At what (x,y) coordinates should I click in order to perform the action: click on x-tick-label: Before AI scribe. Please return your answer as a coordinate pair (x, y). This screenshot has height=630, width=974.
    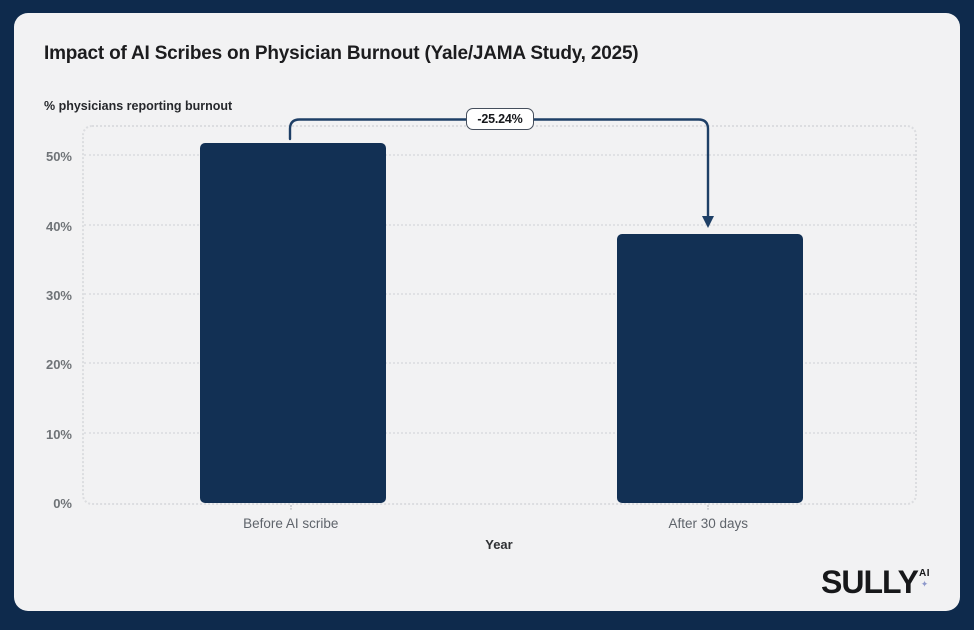
    Looking at the image, I should click on (291, 523).